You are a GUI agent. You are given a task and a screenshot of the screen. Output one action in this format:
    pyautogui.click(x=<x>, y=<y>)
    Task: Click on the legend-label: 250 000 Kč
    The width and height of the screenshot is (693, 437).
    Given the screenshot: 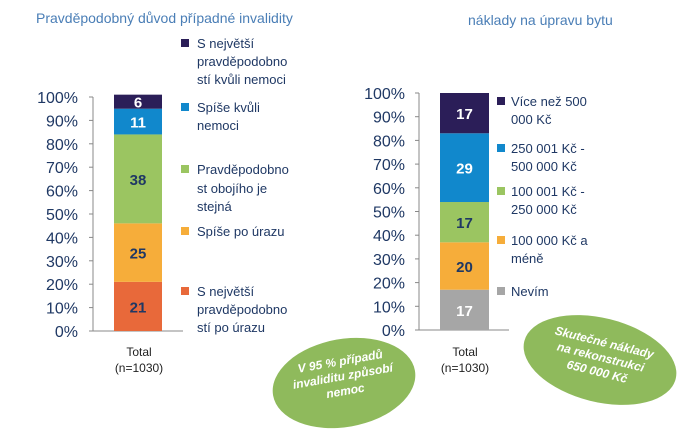 What is the action you would take?
    pyautogui.click(x=544, y=209)
    